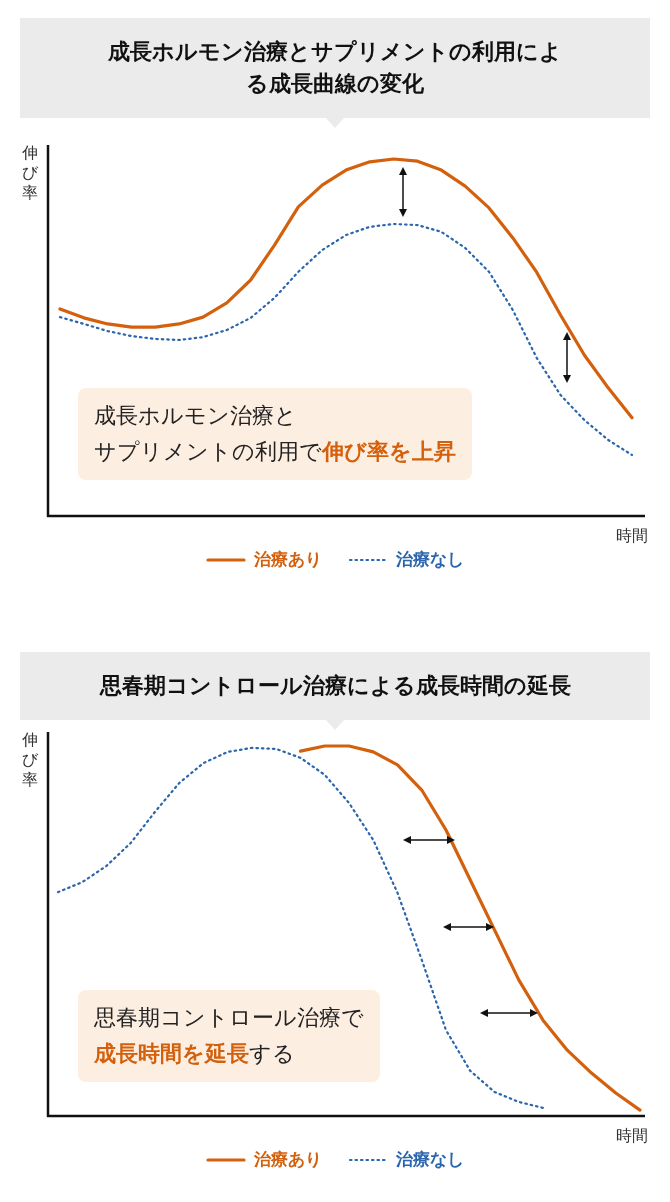 This screenshot has height=1202, width=670. What do you see at coordinates (272, 1053) in the screenshot?
I see `annotation: する` at bounding box center [272, 1053].